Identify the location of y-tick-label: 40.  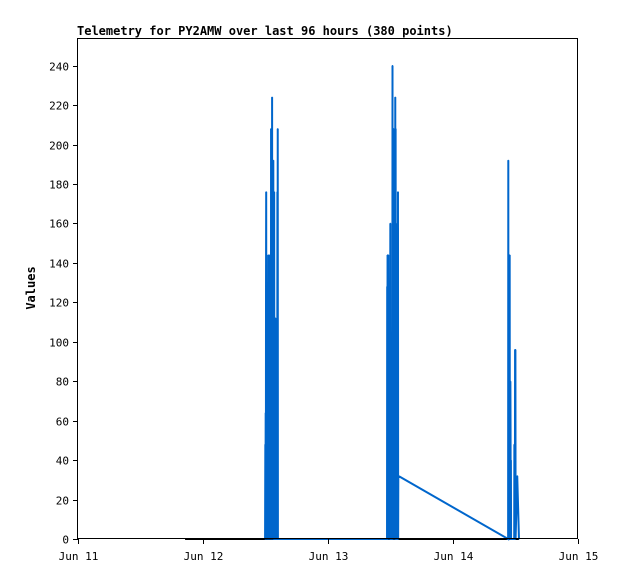
(62, 461).